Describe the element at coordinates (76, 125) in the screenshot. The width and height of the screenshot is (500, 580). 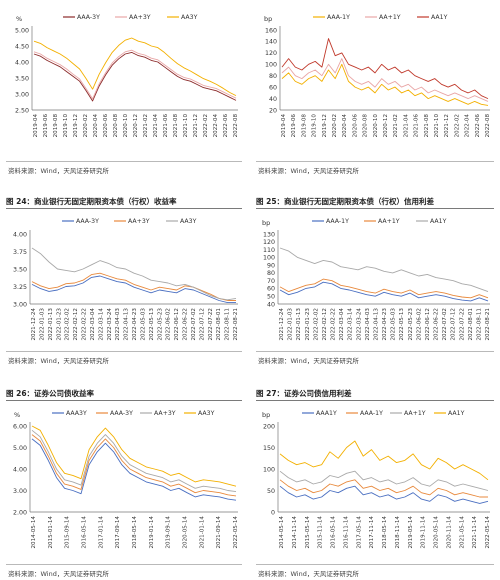
I see `x-tick-label: 2019-12` at that location.